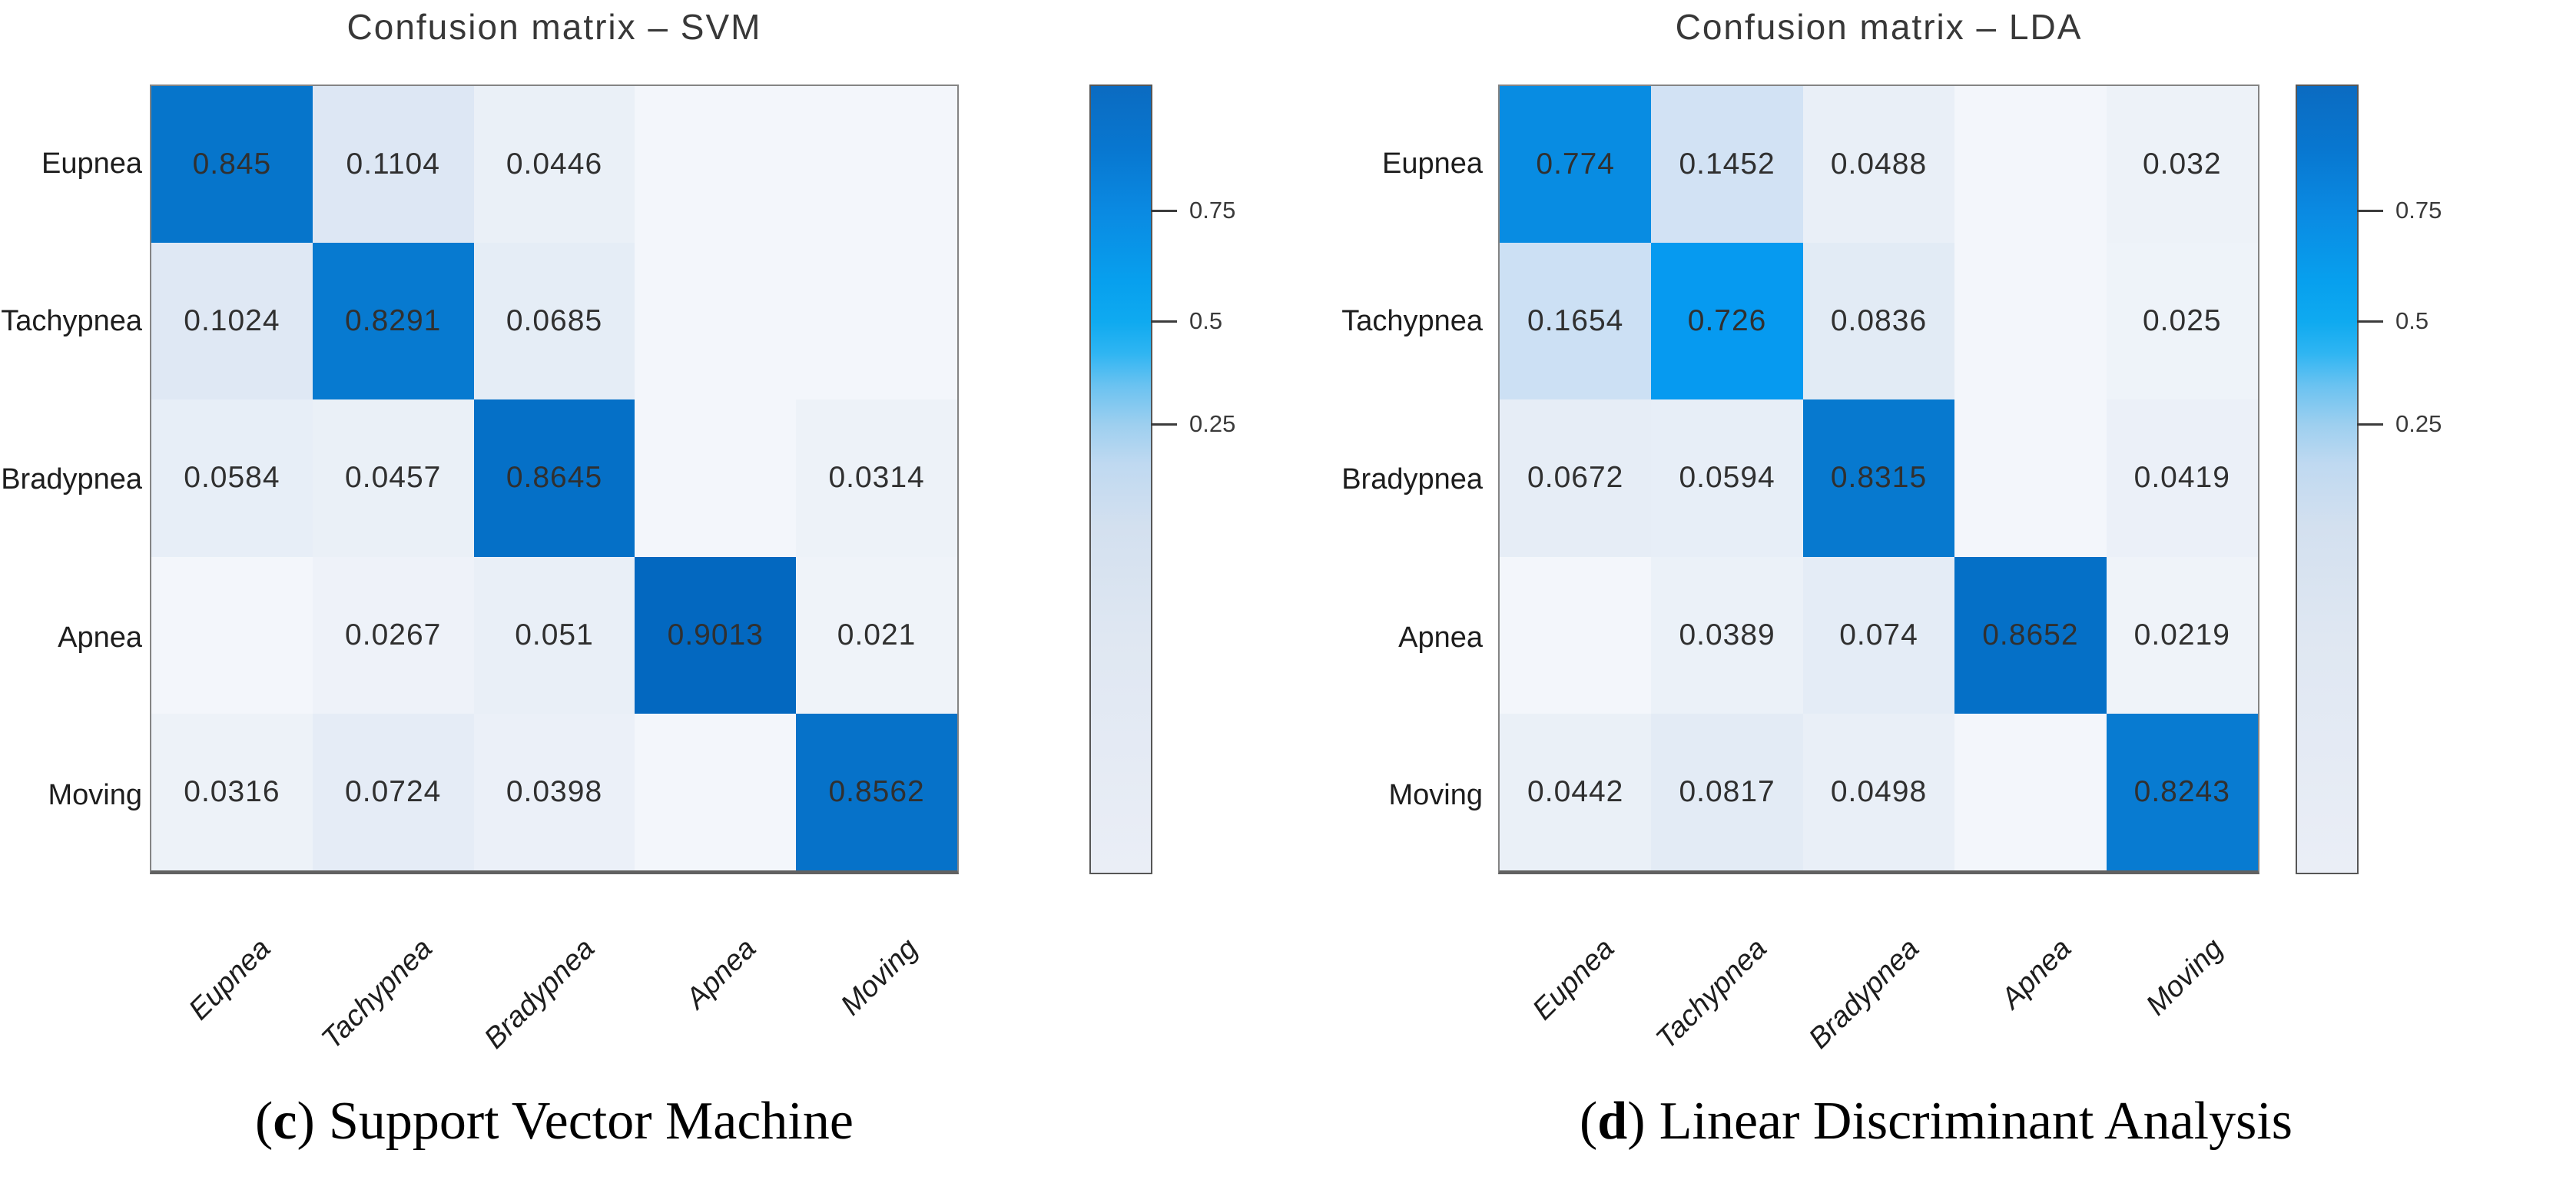 The height and width of the screenshot is (1190, 2576). I want to click on svm-cell-tachypnea-bradypnea: 0.0685, so click(554, 321).